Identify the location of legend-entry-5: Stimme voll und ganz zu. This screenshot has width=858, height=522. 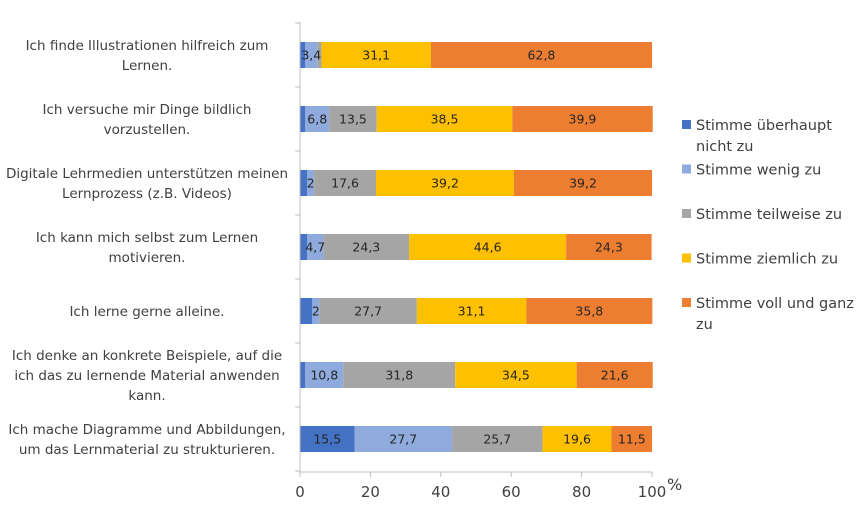
(775, 314).